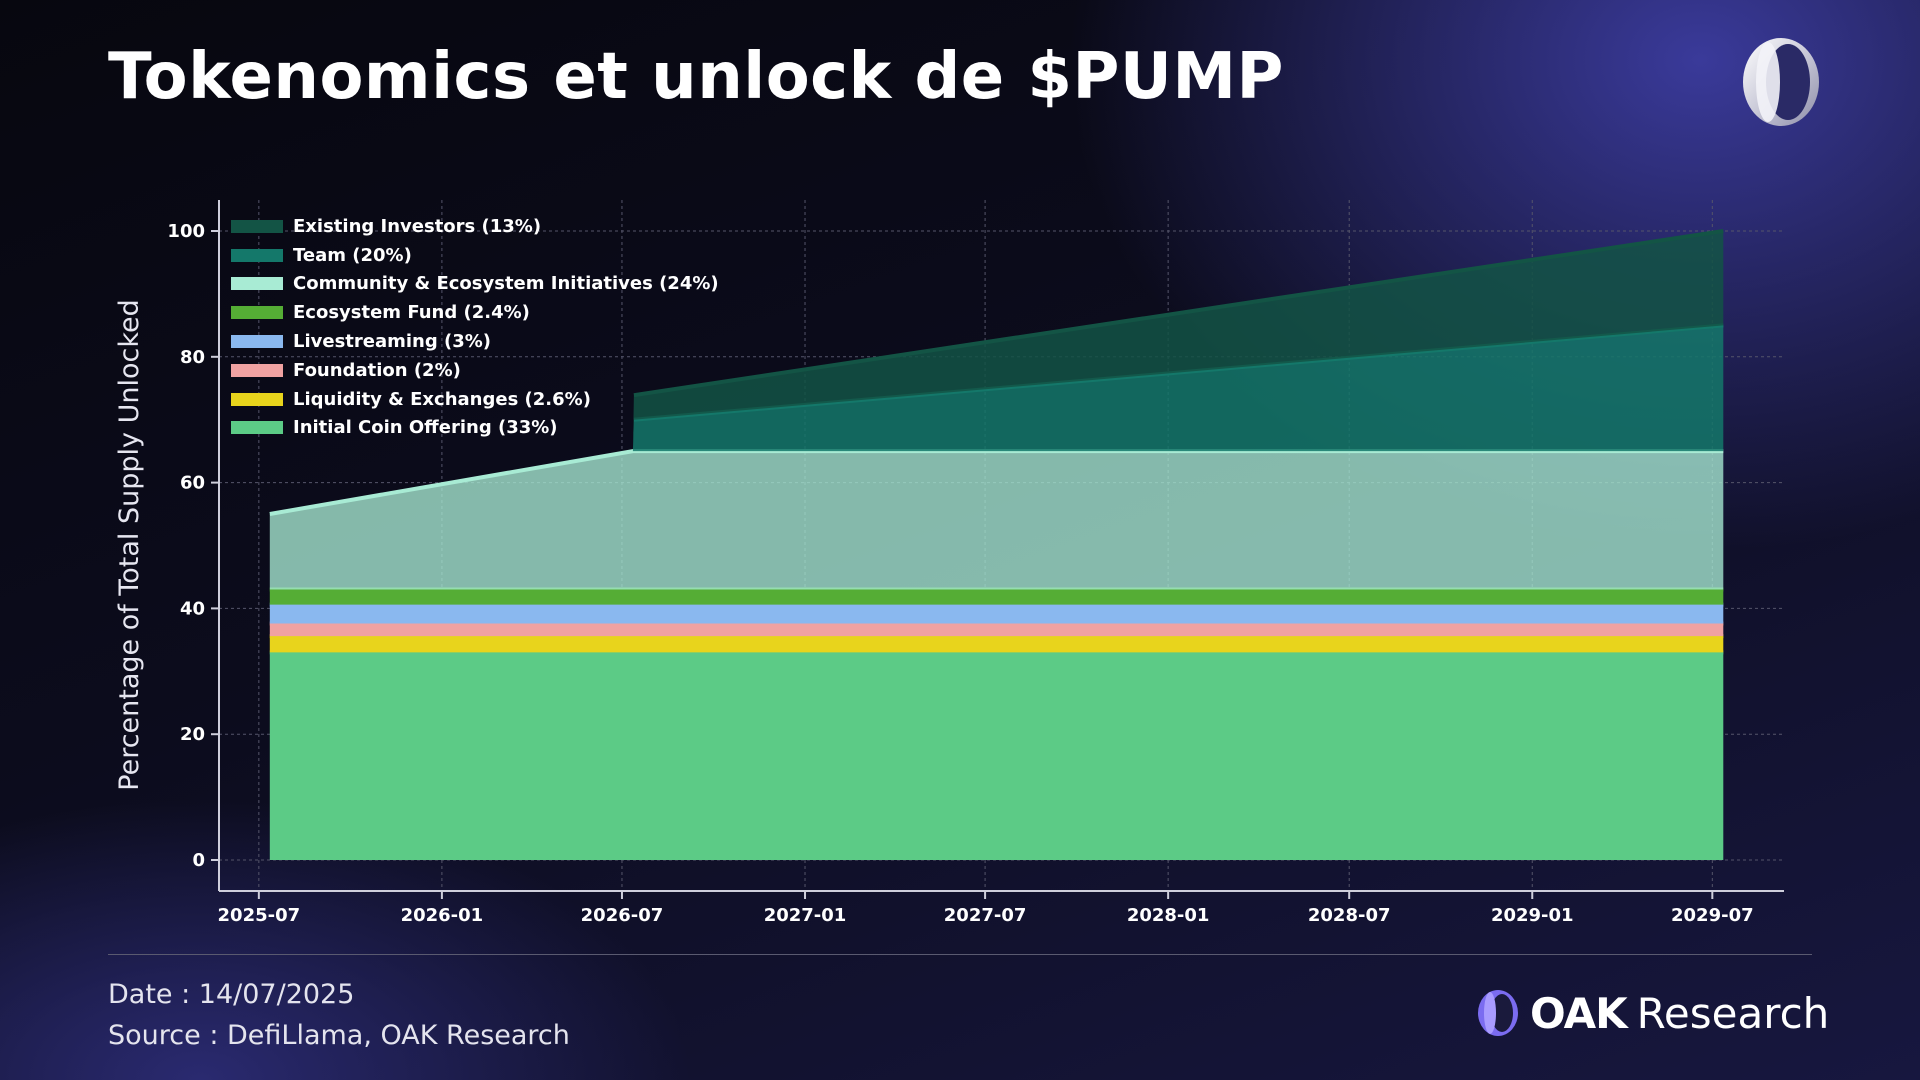 The image size is (1920, 1080). Describe the element at coordinates (192, 483) in the screenshot. I see `y-tick-label: 60` at that location.